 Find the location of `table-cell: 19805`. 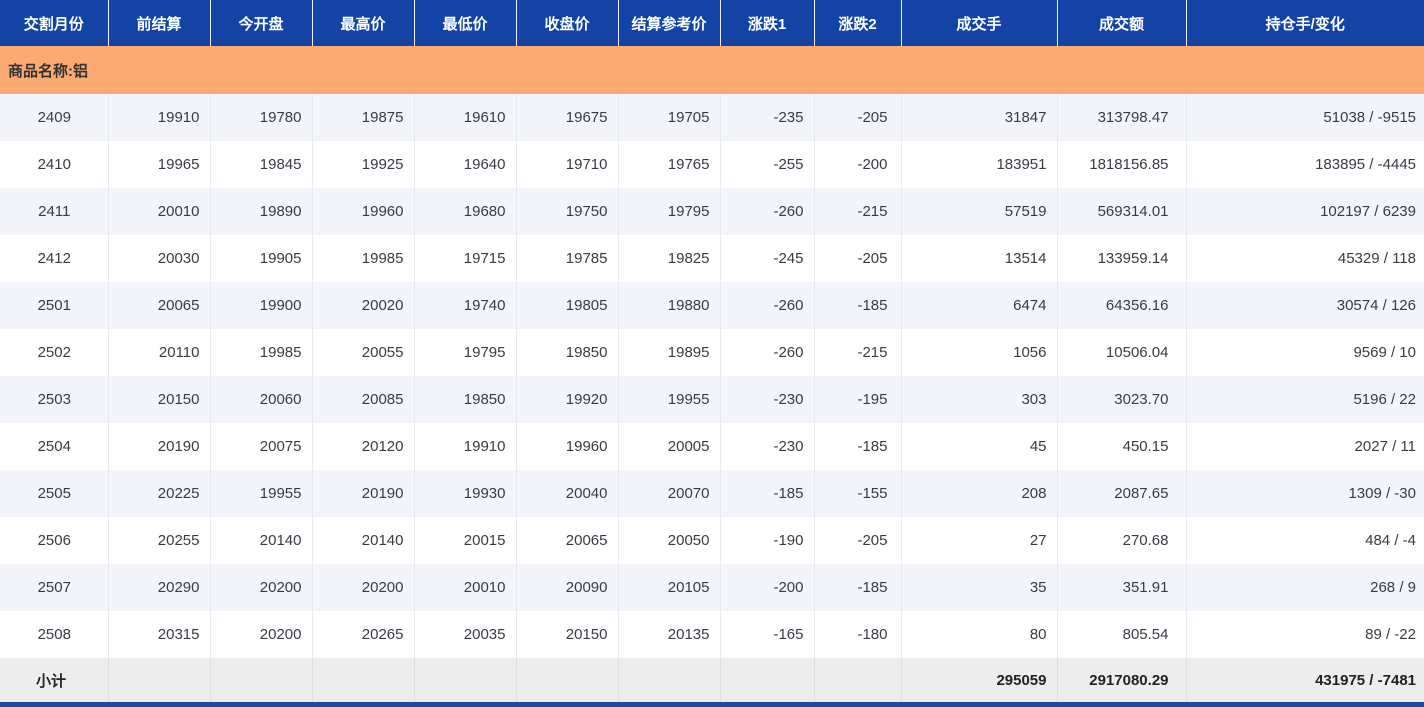

table-cell: 19805 is located at coordinates (567, 305).